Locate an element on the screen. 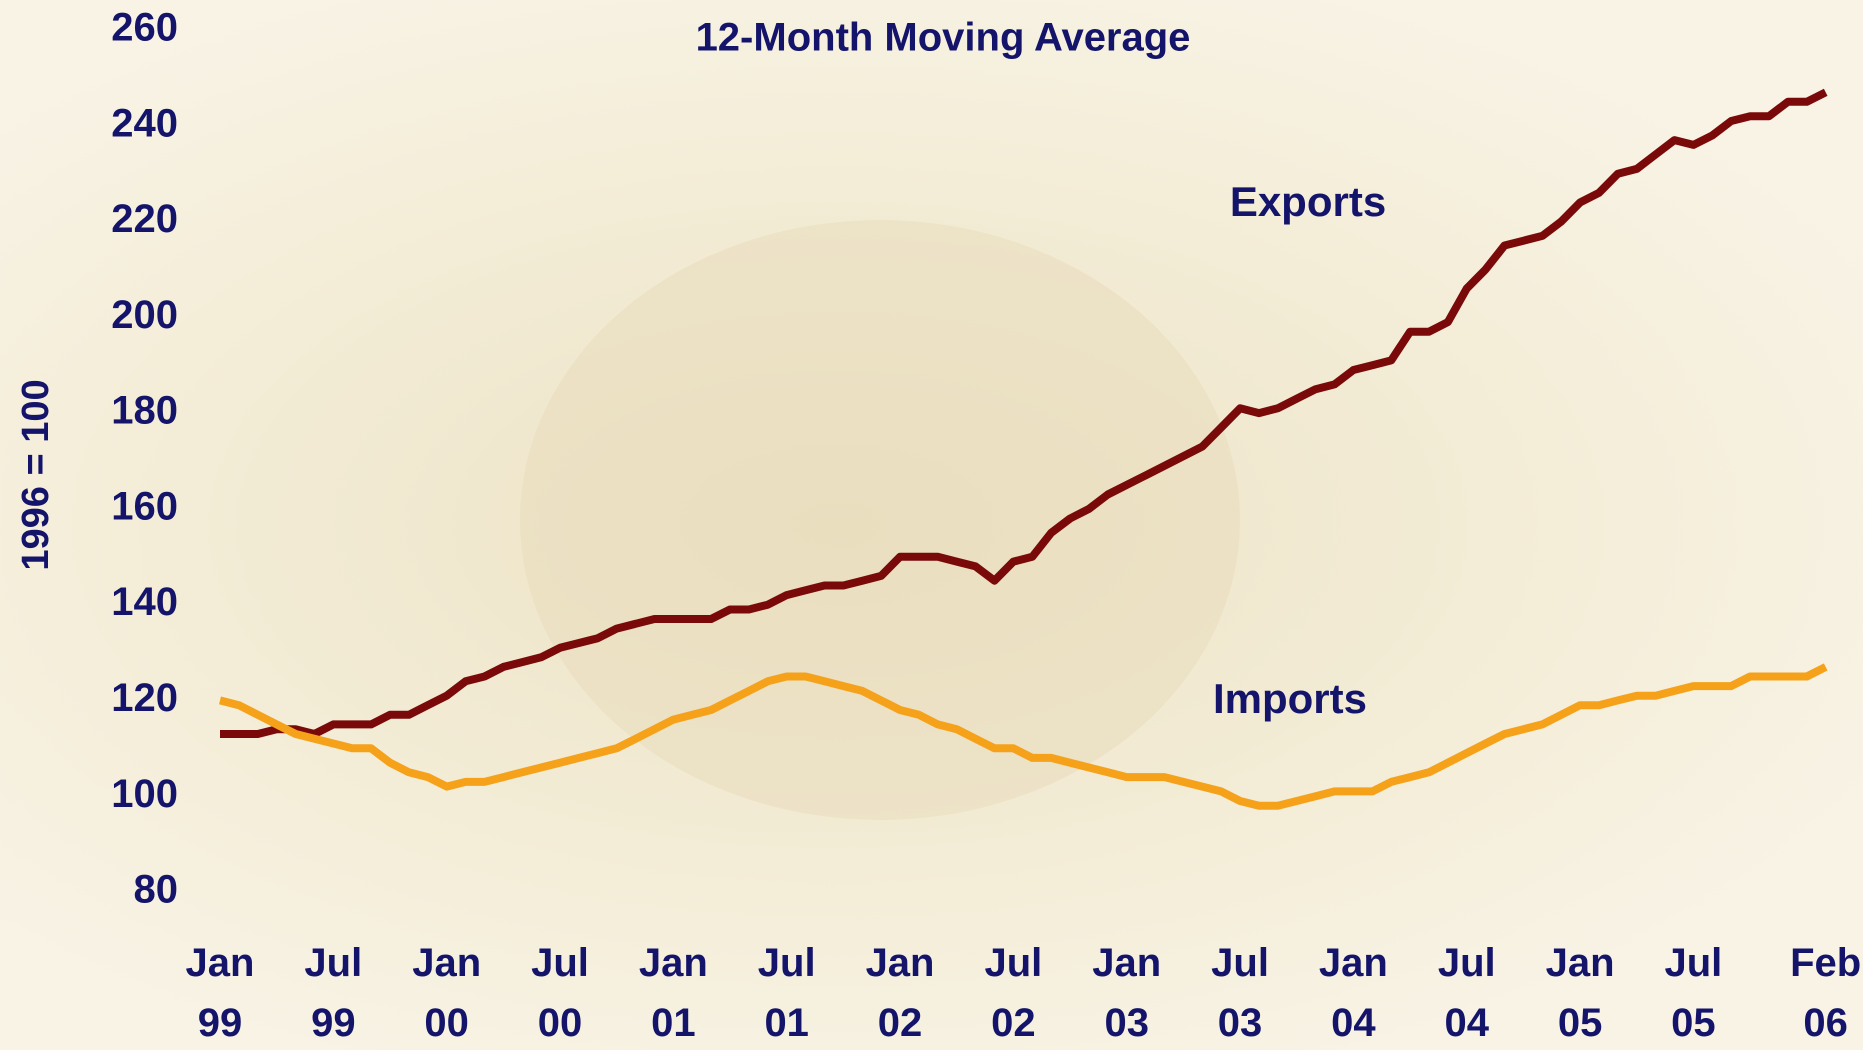 The width and height of the screenshot is (1863, 1050). y-tick-label: 140 is located at coordinates (144, 602).